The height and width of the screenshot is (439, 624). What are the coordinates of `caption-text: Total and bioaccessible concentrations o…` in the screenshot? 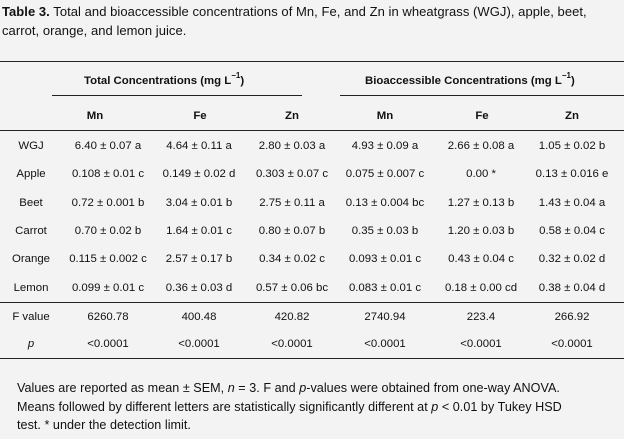 It's located at (294, 21).